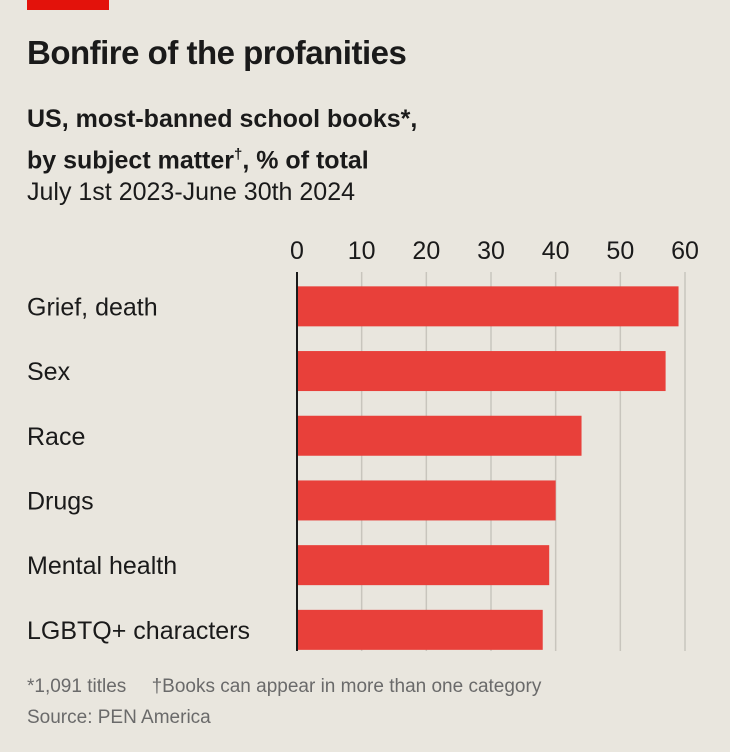 Image resolution: width=730 pixels, height=752 pixels. I want to click on accent-bar, so click(68, 5).